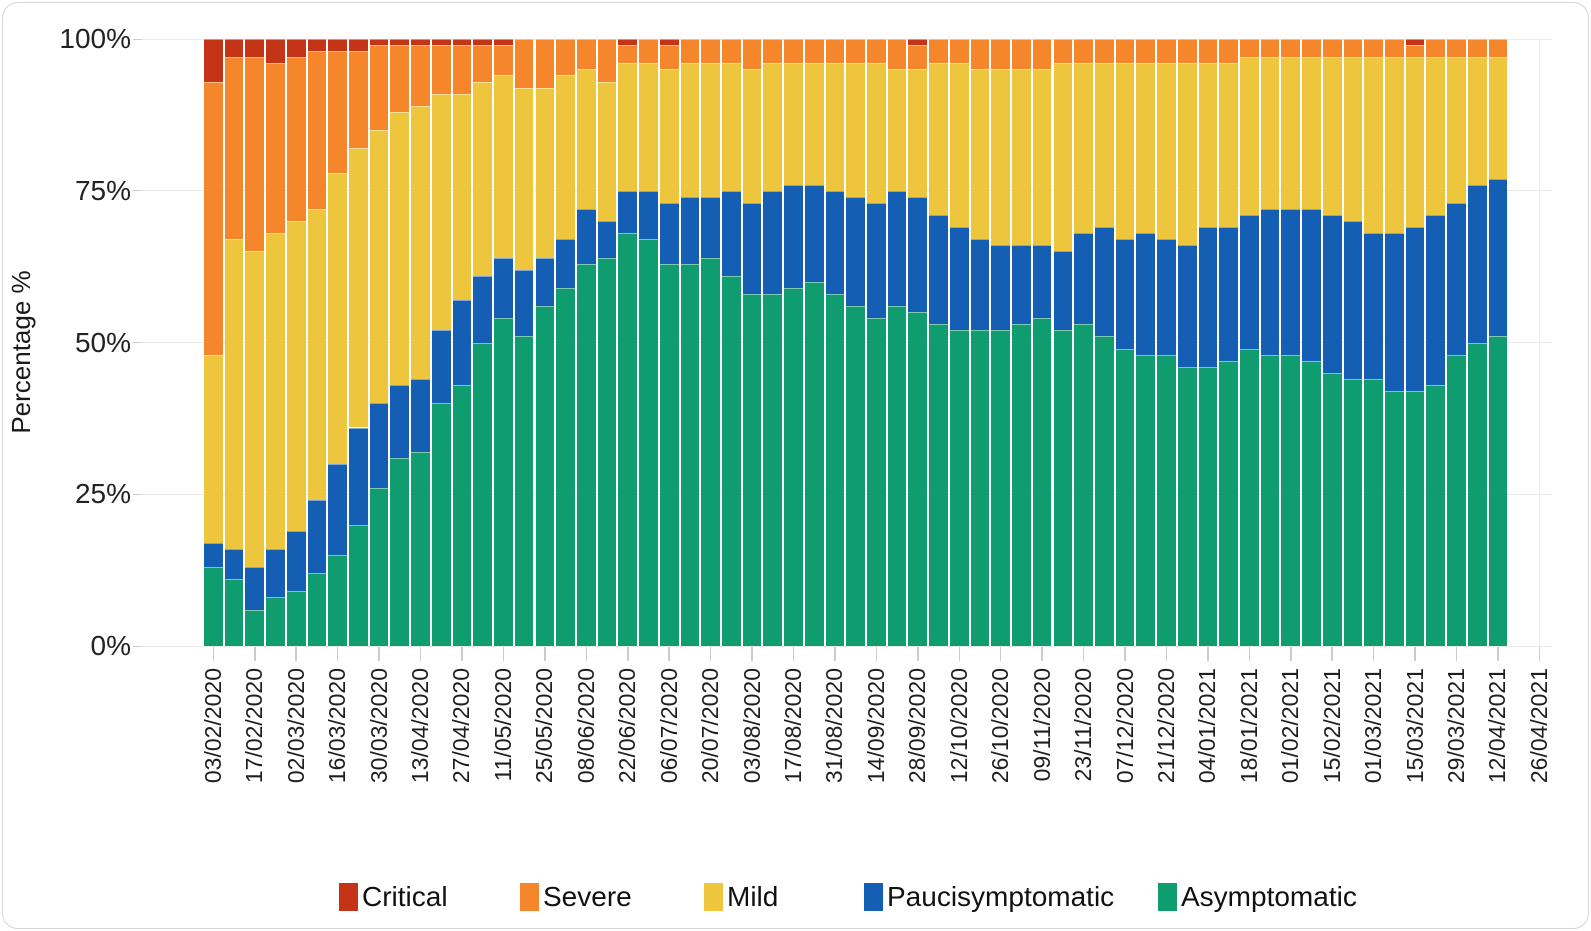 The image size is (1591, 931). What do you see at coordinates (773, 342) in the screenshot?
I see `bar-10/08/2020` at bounding box center [773, 342].